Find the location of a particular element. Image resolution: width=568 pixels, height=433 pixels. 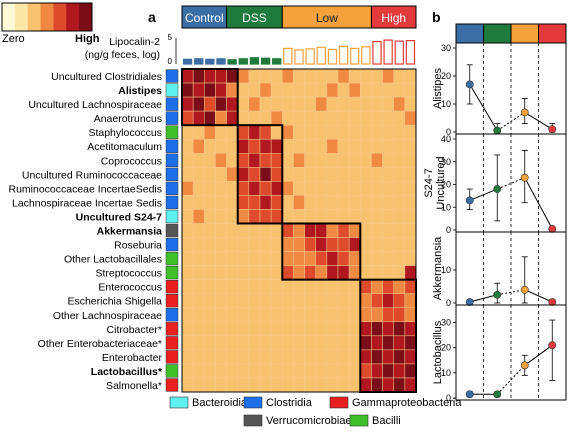

cluster-block is located at coordinates (321, 251).